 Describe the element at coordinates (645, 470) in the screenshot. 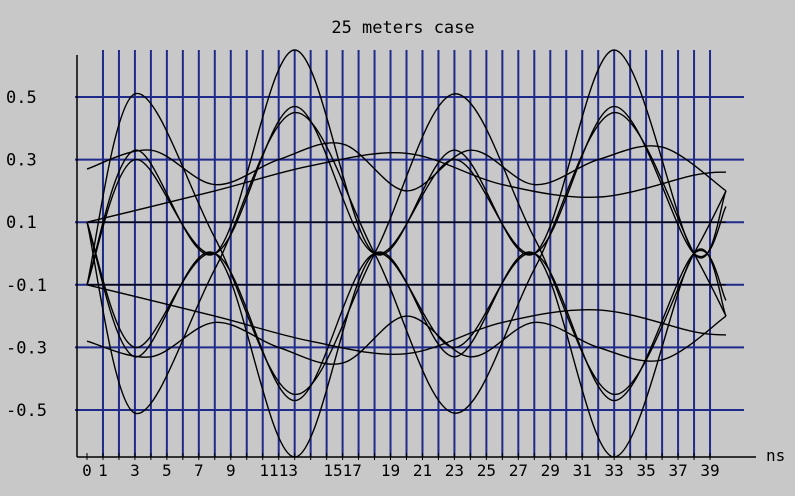

I see `x-tick-label: 35` at that location.